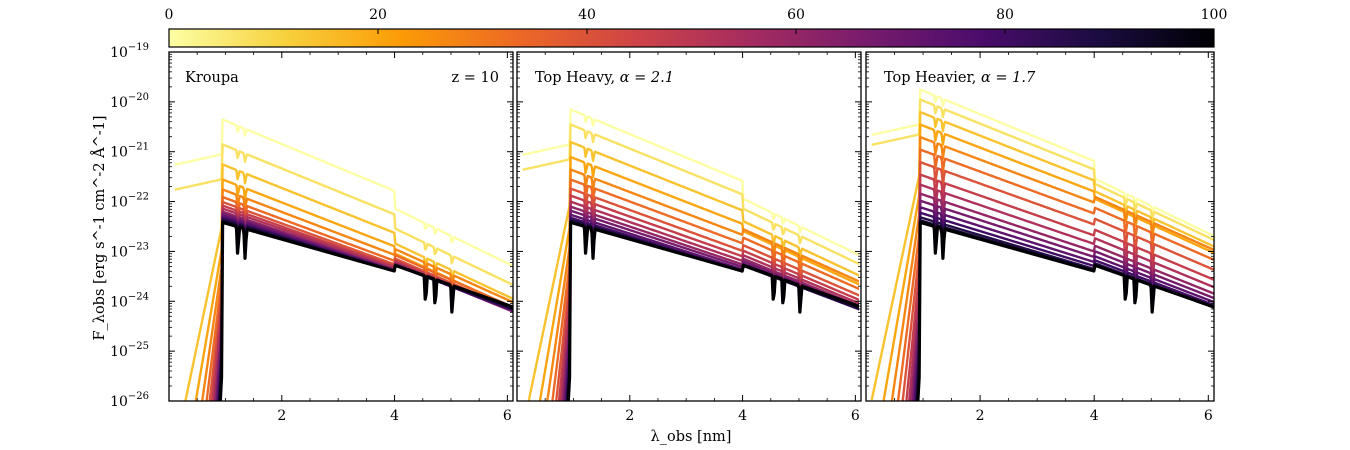 The height and width of the screenshot is (450, 1350). Describe the element at coordinates (932, 78) in the screenshot. I see `panel-title-top-heavier-main: Top Heavier,` at that location.